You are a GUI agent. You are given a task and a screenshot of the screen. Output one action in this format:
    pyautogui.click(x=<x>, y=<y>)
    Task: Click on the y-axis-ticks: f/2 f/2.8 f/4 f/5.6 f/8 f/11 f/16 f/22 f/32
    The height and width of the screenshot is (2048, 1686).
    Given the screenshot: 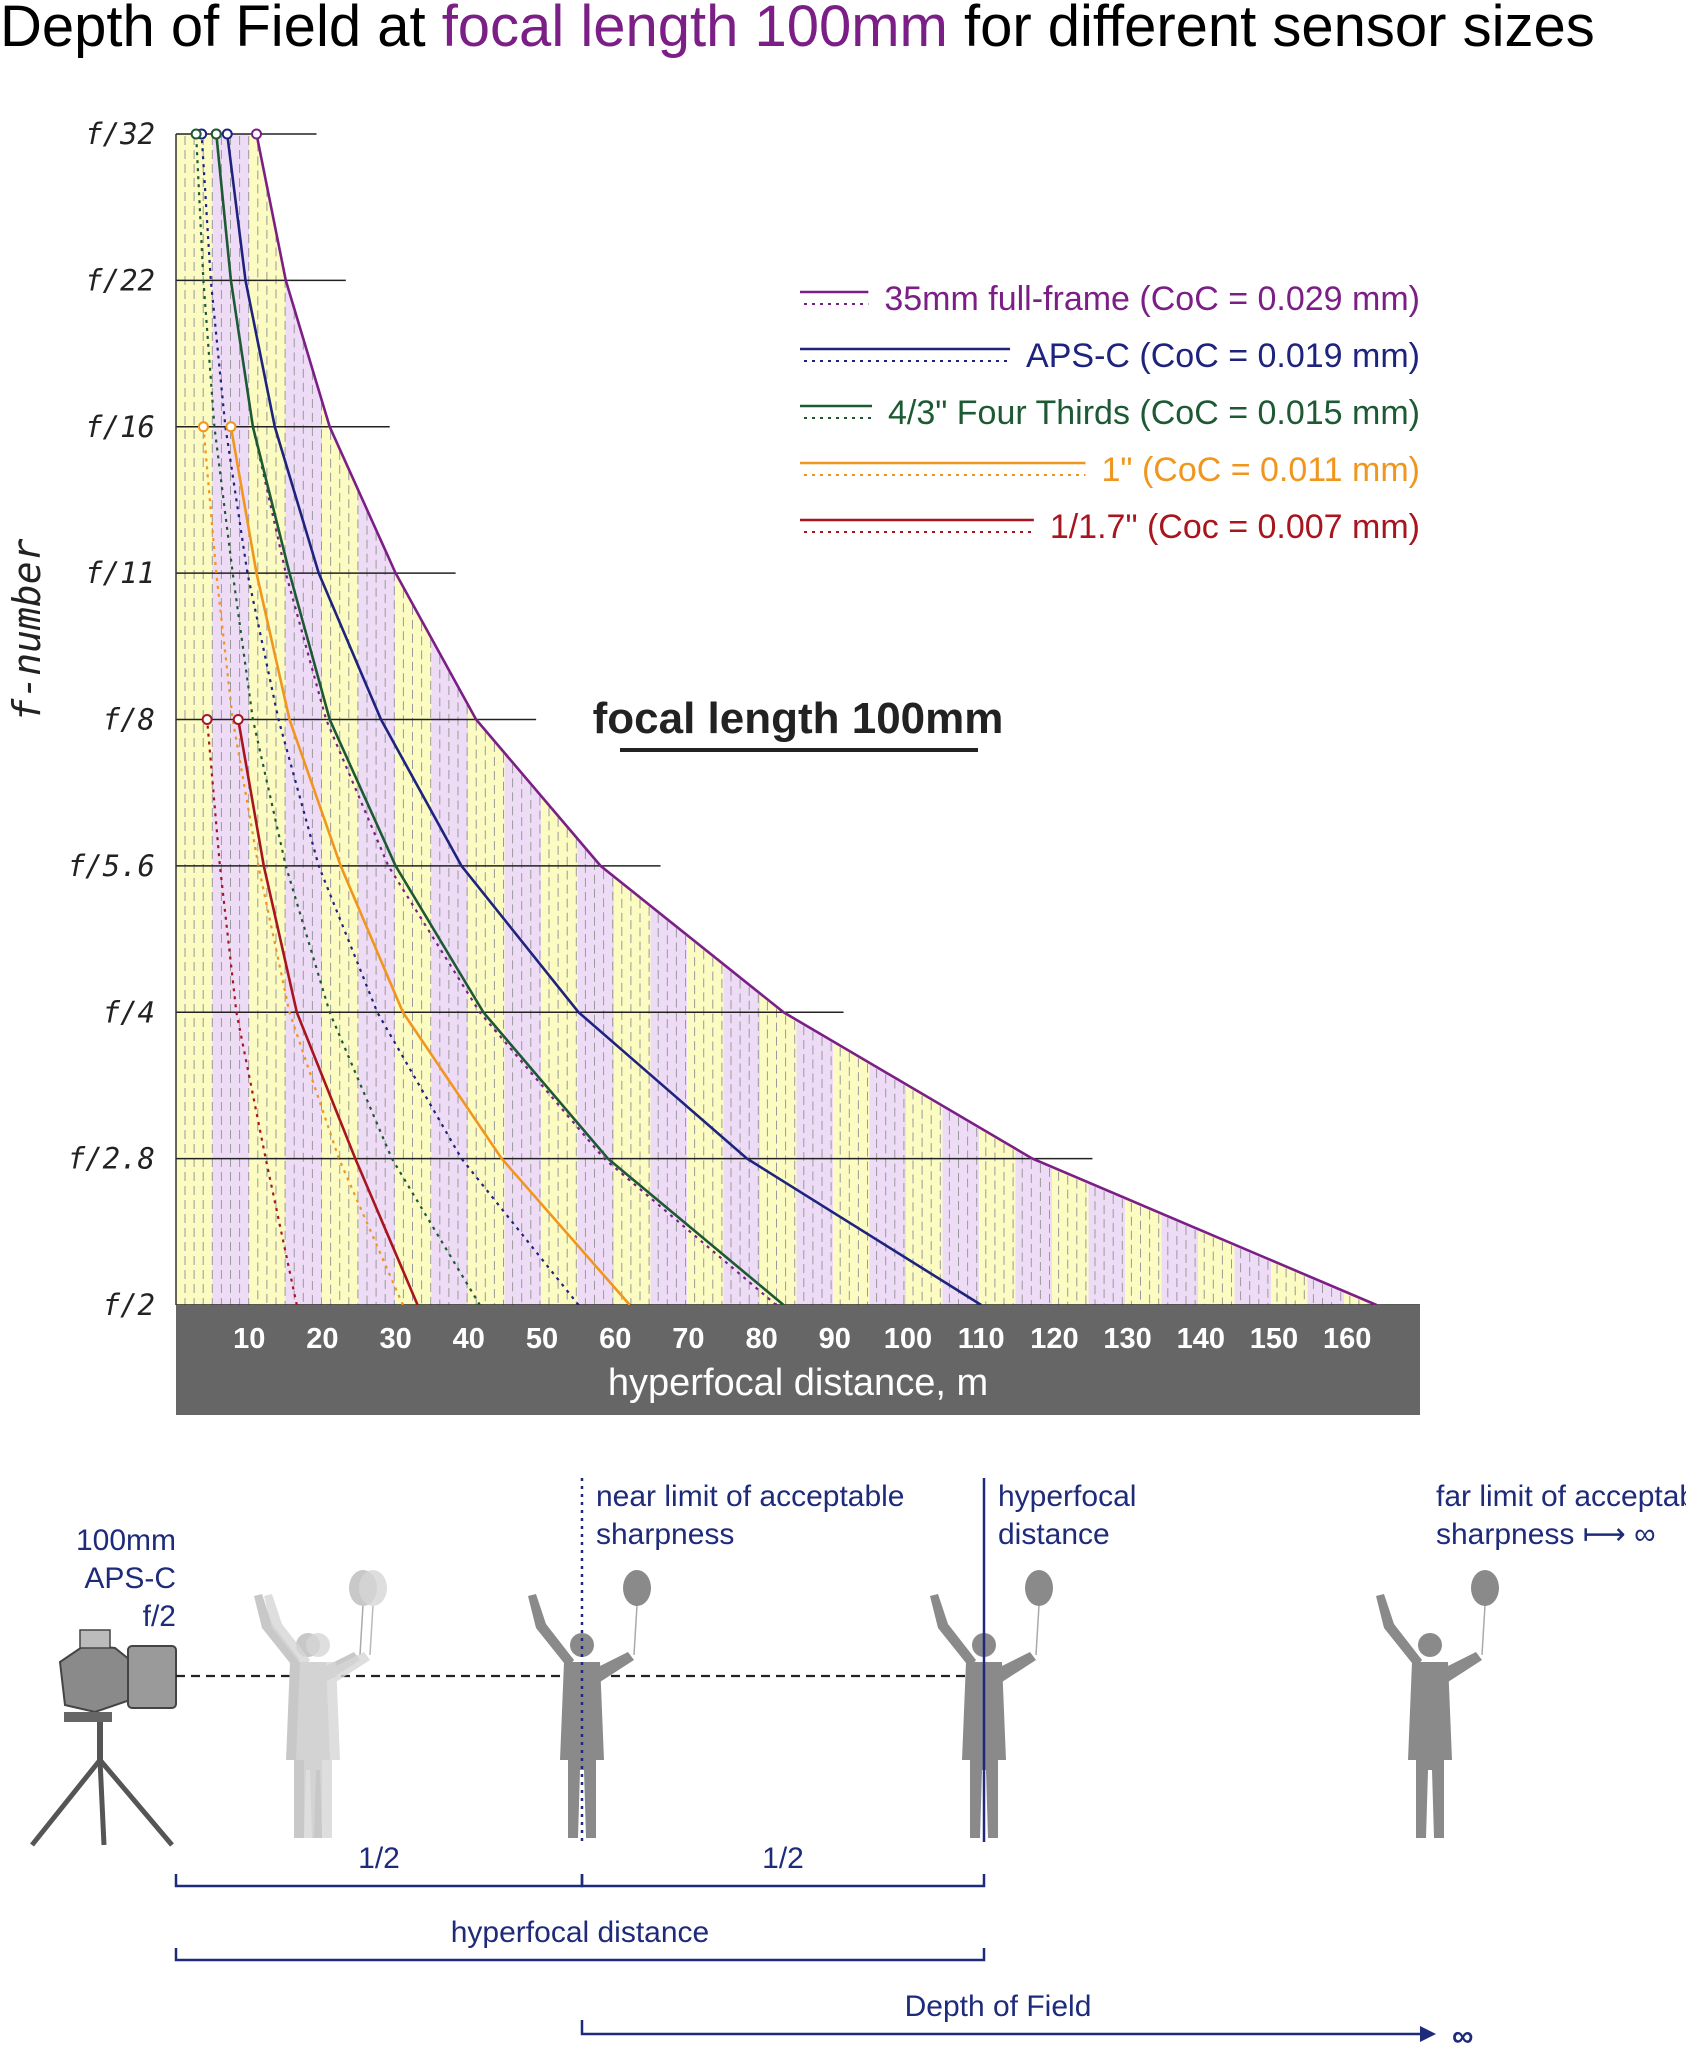 What is the action you would take?
    pyautogui.click(x=111, y=719)
    